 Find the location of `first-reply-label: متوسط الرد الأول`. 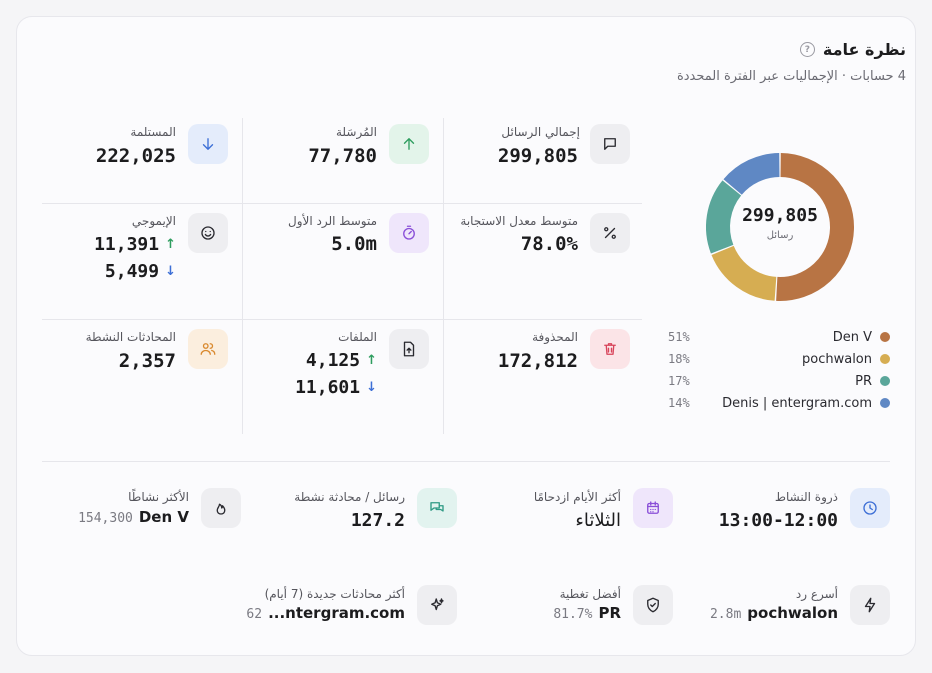

first-reply-label: متوسط الرد الأول is located at coordinates (332, 221).